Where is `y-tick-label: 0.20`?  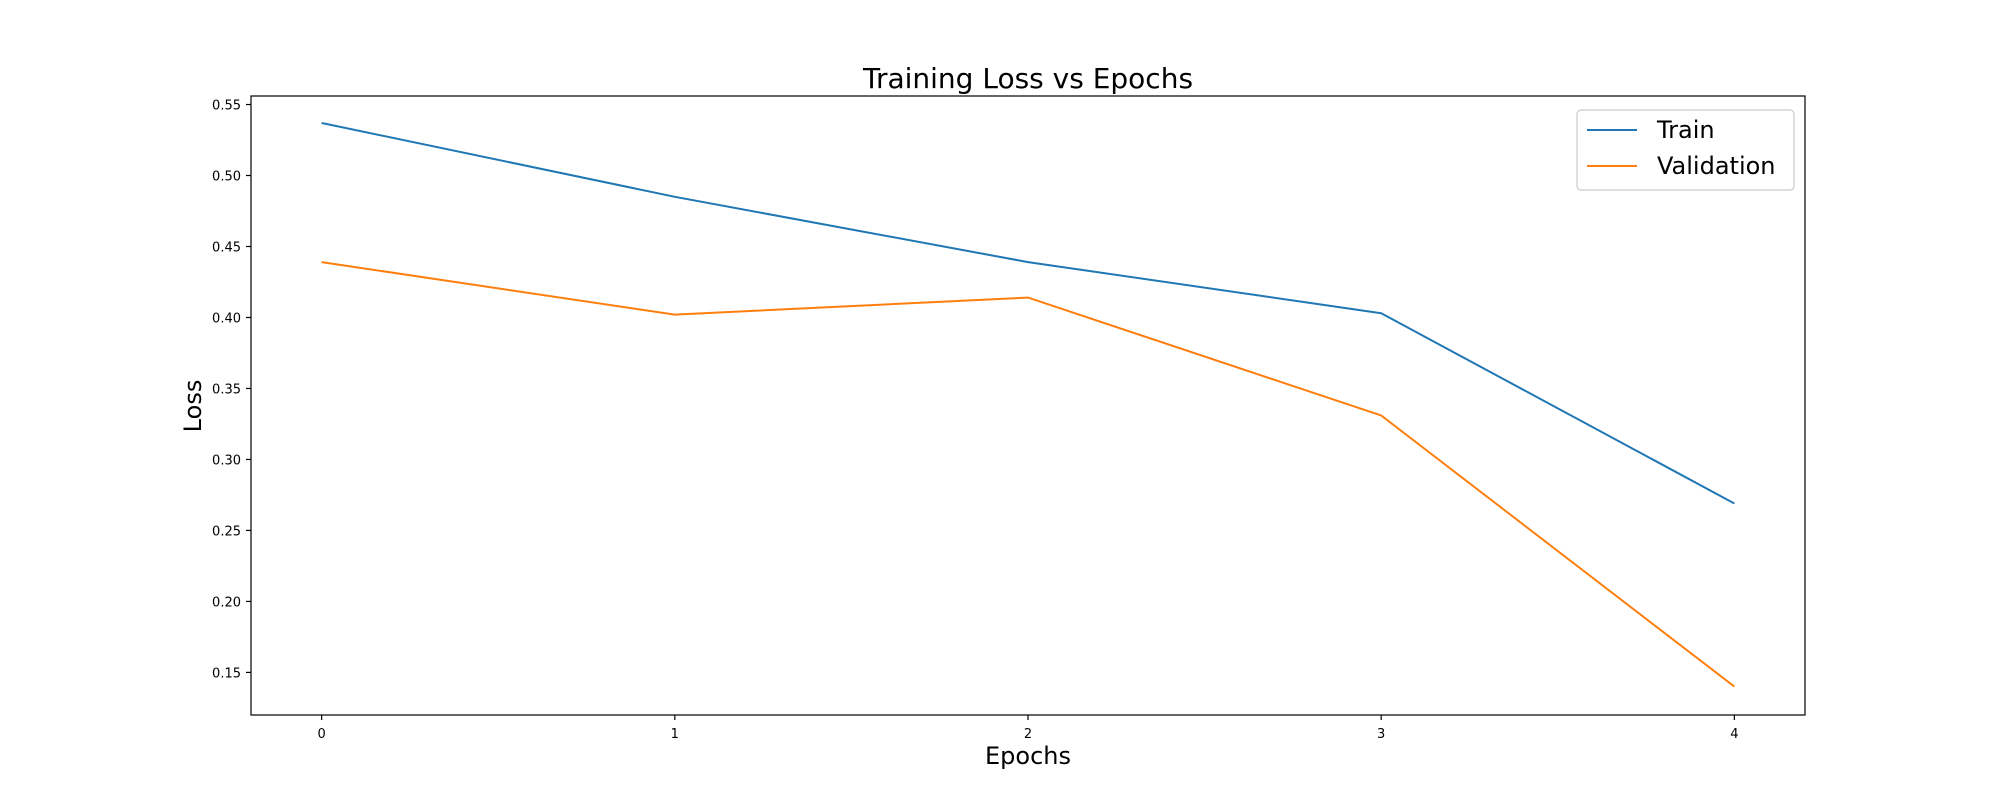
y-tick-label: 0.20 is located at coordinates (226, 602).